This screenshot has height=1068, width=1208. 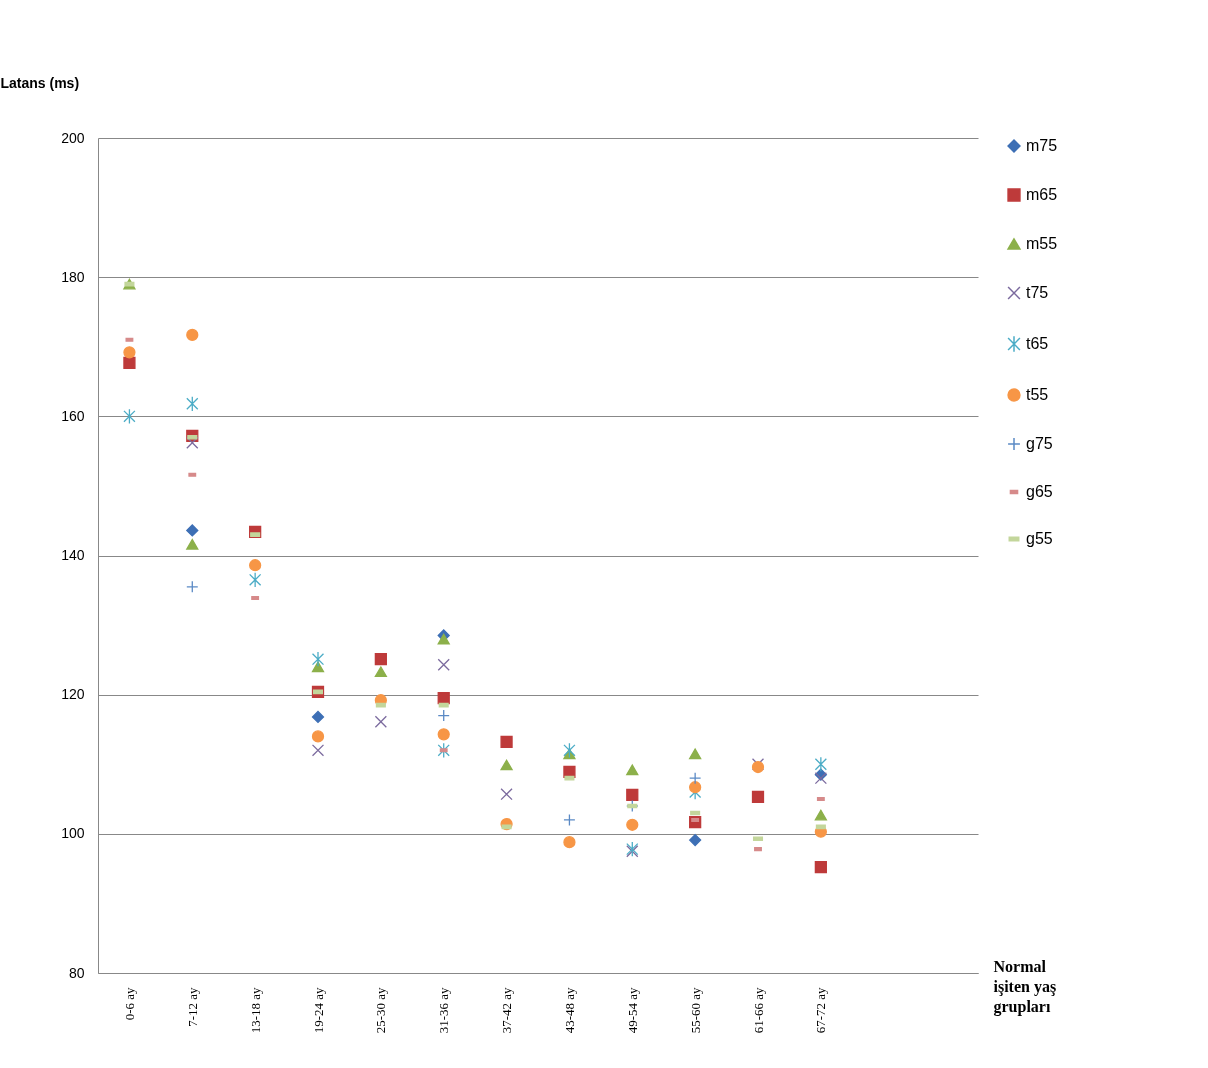 What do you see at coordinates (73, 415) in the screenshot?
I see `y-tick-label: 160` at bounding box center [73, 415].